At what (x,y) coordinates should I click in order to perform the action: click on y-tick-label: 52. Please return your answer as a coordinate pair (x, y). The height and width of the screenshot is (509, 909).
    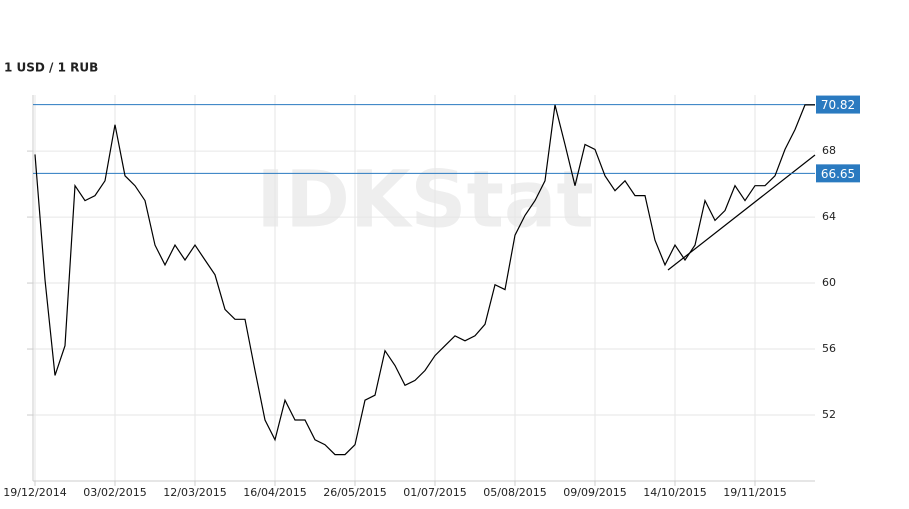
    Looking at the image, I should click on (829, 414).